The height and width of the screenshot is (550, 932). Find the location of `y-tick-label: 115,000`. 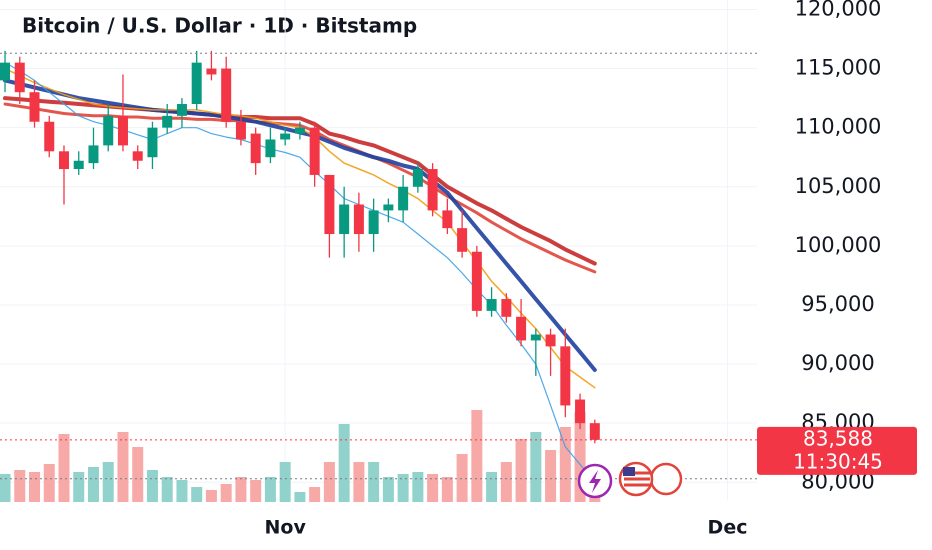

y-tick-label: 115,000 is located at coordinates (838, 68).